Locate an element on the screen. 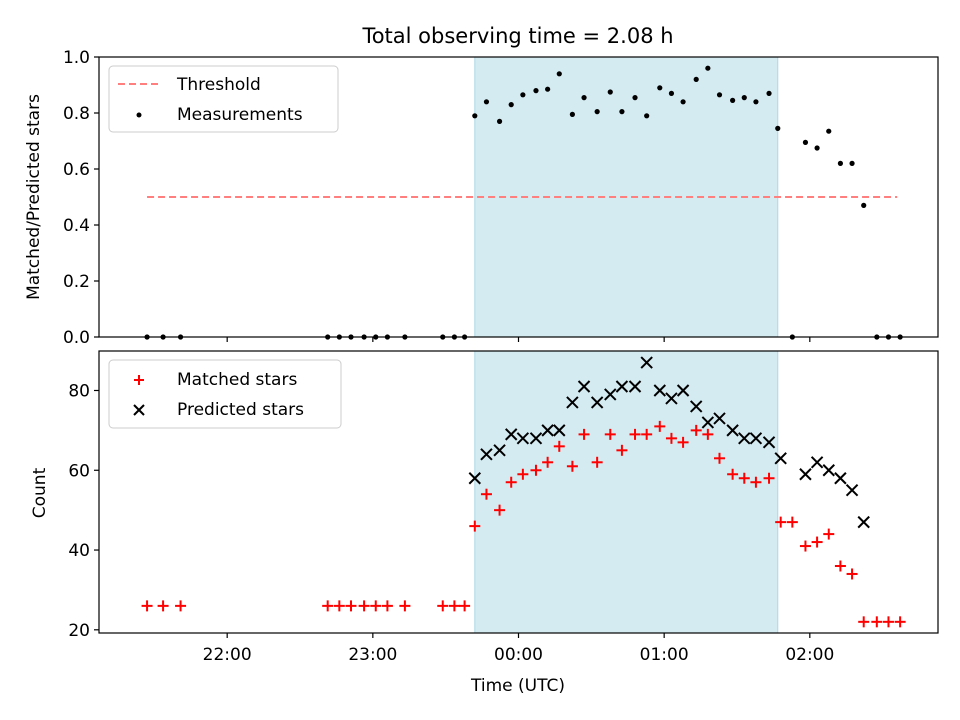 The height and width of the screenshot is (720, 960). bottom-xtick-label: 01:00 is located at coordinates (664, 655).